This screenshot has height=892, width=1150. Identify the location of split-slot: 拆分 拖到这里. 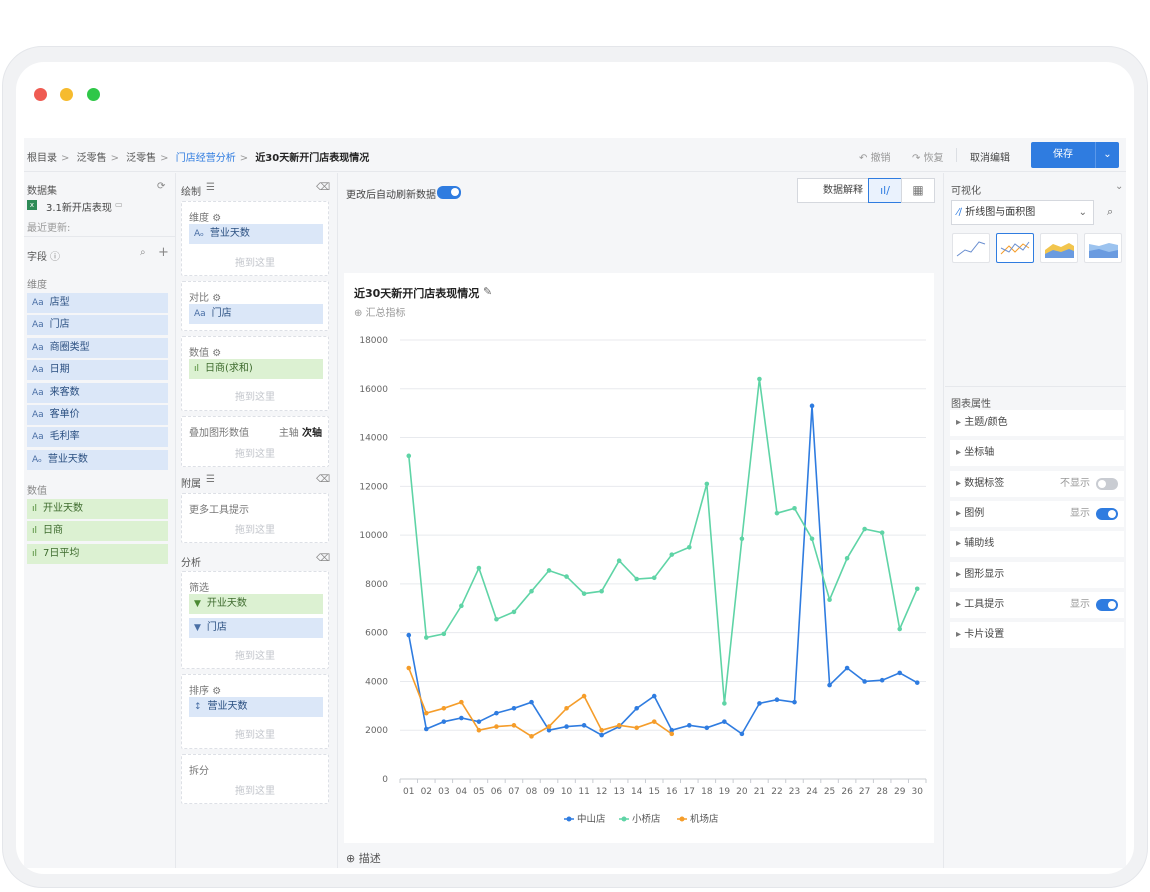
(255, 779).